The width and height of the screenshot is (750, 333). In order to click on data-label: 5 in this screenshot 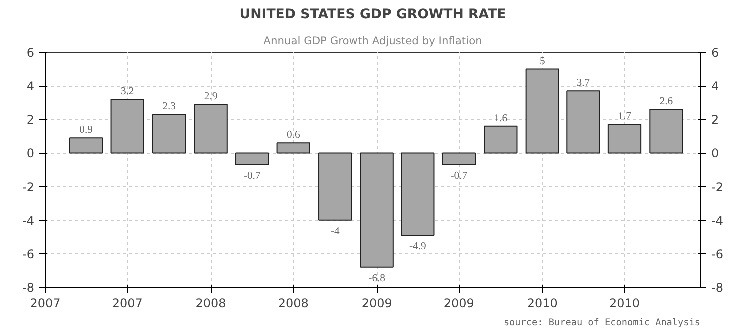, I will do `click(543, 62)`.